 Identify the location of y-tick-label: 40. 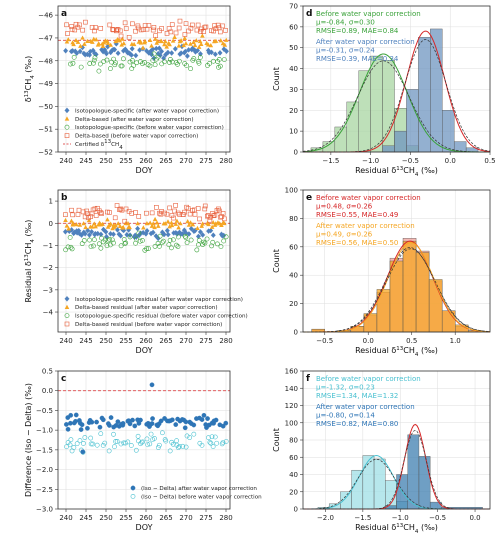
(293, 276).